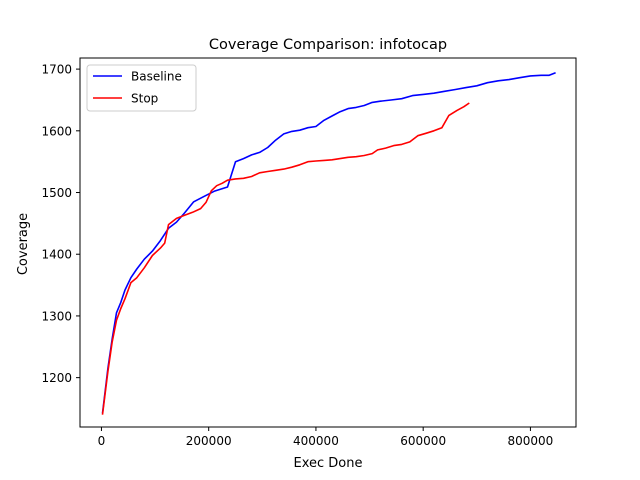 The height and width of the screenshot is (480, 640). Describe the element at coordinates (156, 77) in the screenshot. I see `legend-label-1: Baseline` at that location.